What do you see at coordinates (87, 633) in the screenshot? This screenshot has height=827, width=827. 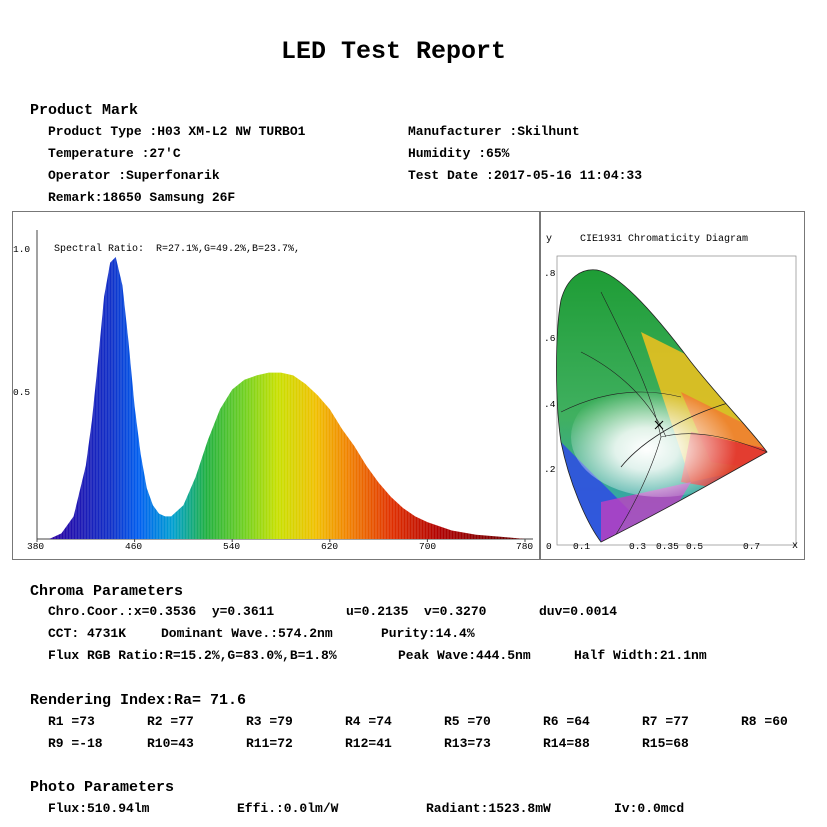 I see `cct: CCT: 4731K` at bounding box center [87, 633].